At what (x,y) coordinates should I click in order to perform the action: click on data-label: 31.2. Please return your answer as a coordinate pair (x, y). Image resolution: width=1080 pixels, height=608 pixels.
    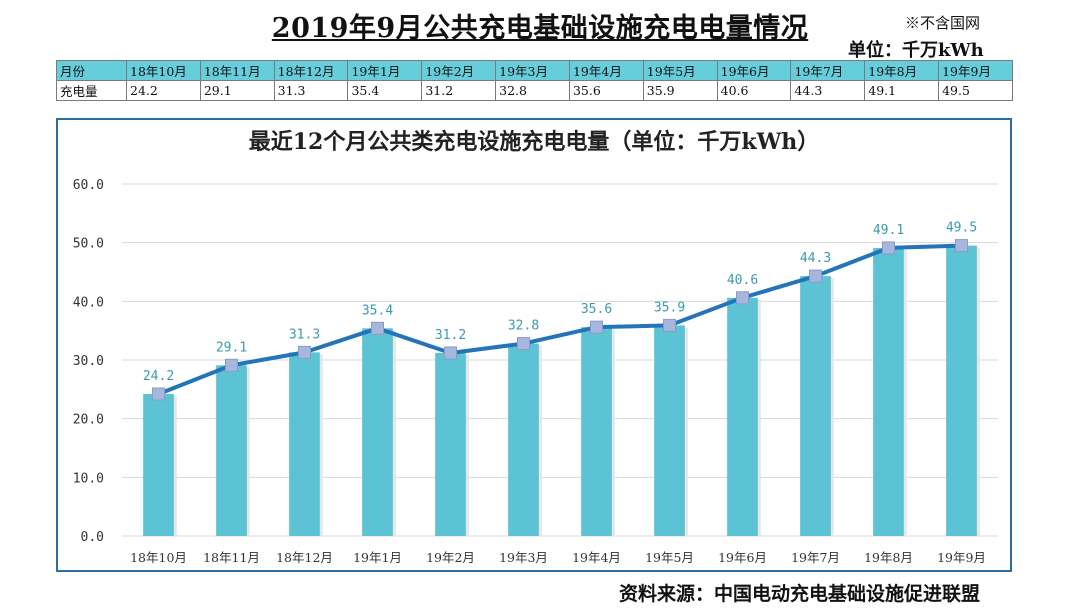
    Looking at the image, I should click on (450, 335).